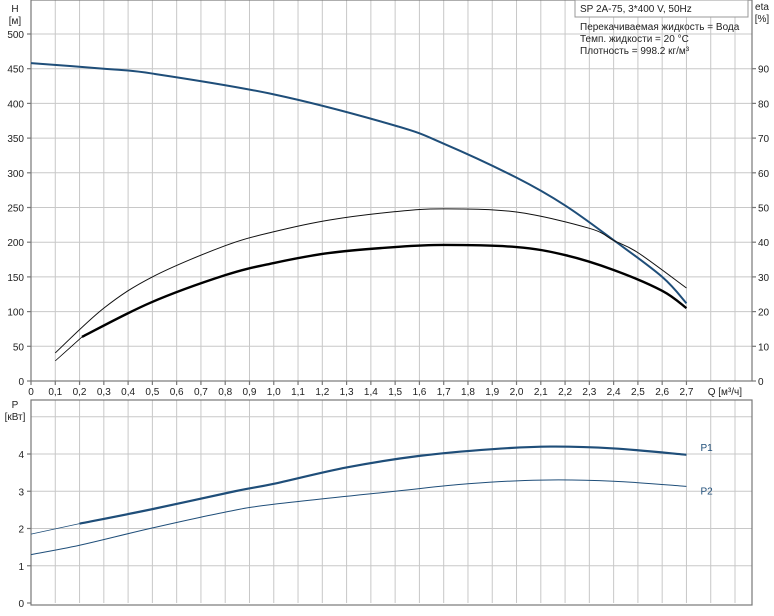  I want to click on y-tick-label: 400, so click(15, 104).